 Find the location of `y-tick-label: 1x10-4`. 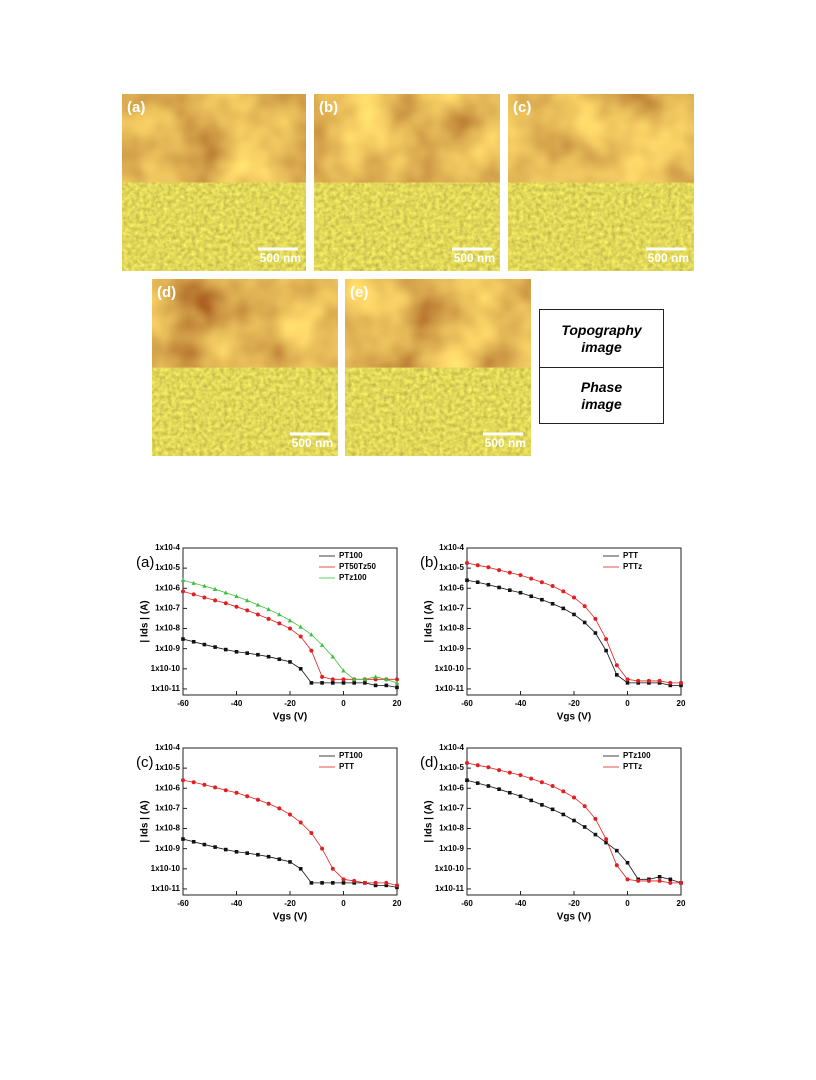

y-tick-label: 1x10-4 is located at coordinates (451, 747).